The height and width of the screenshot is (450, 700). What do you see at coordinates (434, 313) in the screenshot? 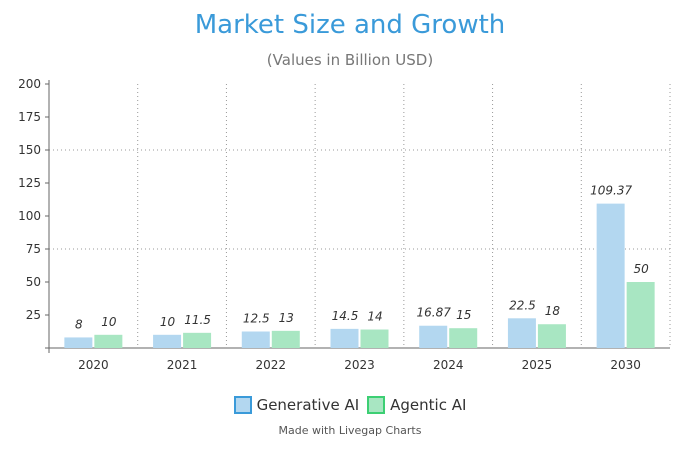
I see `data-label: 16.87` at bounding box center [434, 313].